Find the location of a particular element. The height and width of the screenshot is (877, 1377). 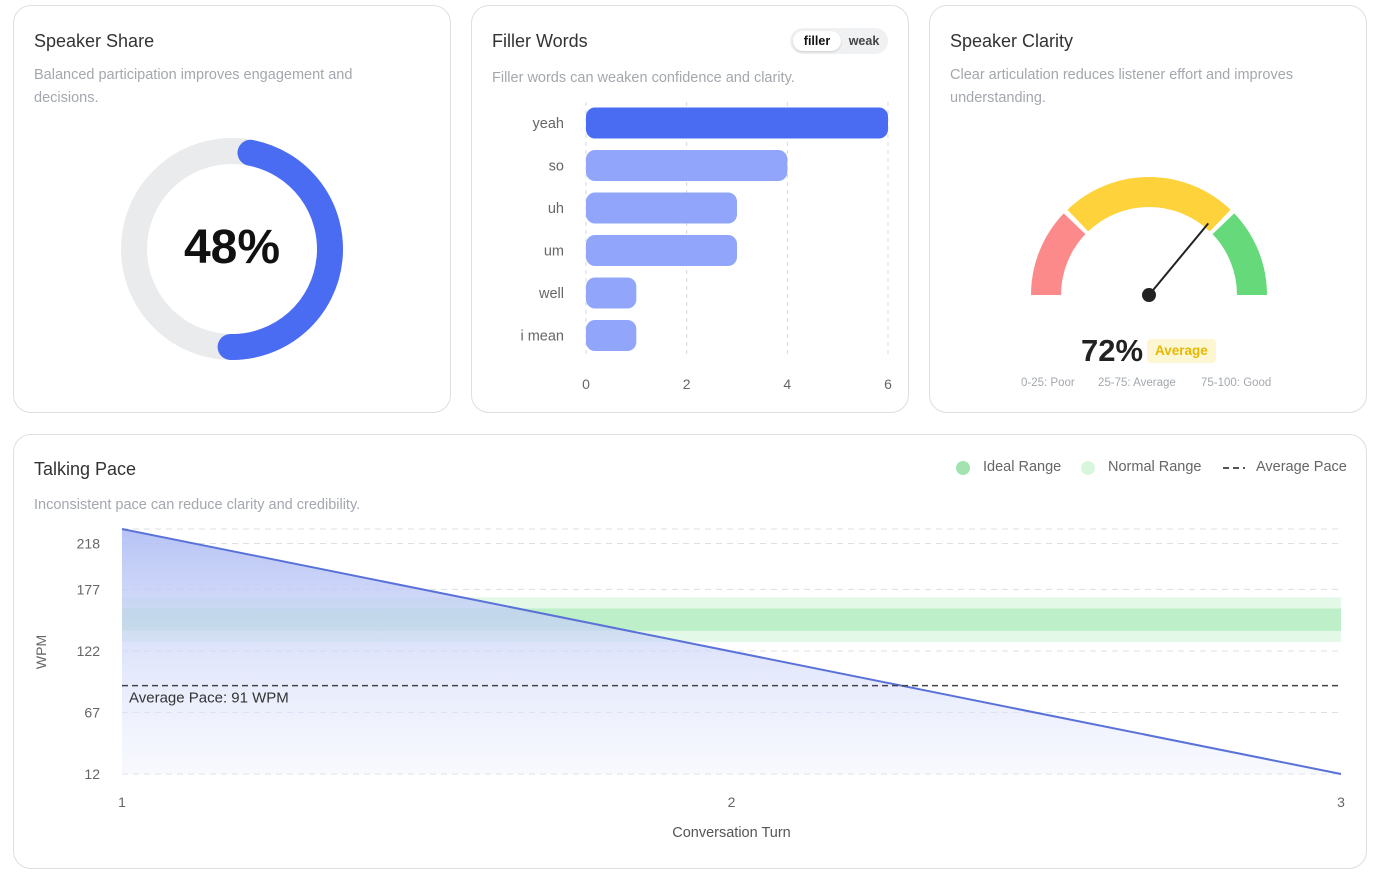

filler-x-tick: 0 is located at coordinates (586, 384).